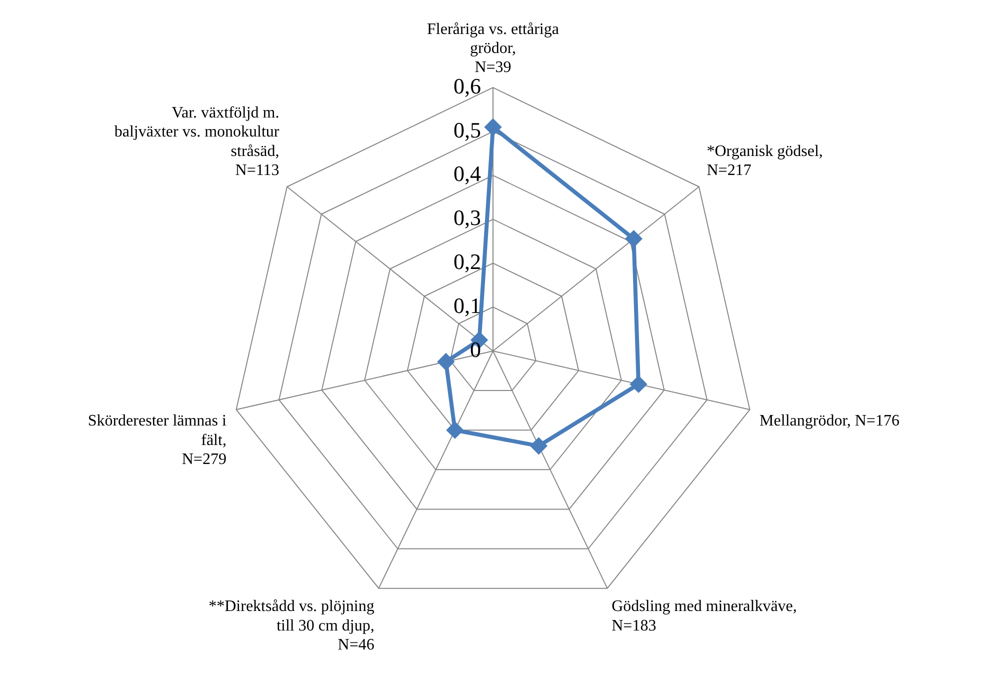  I want to click on spoke-label: Mellangrödor, N=176, so click(830, 421).